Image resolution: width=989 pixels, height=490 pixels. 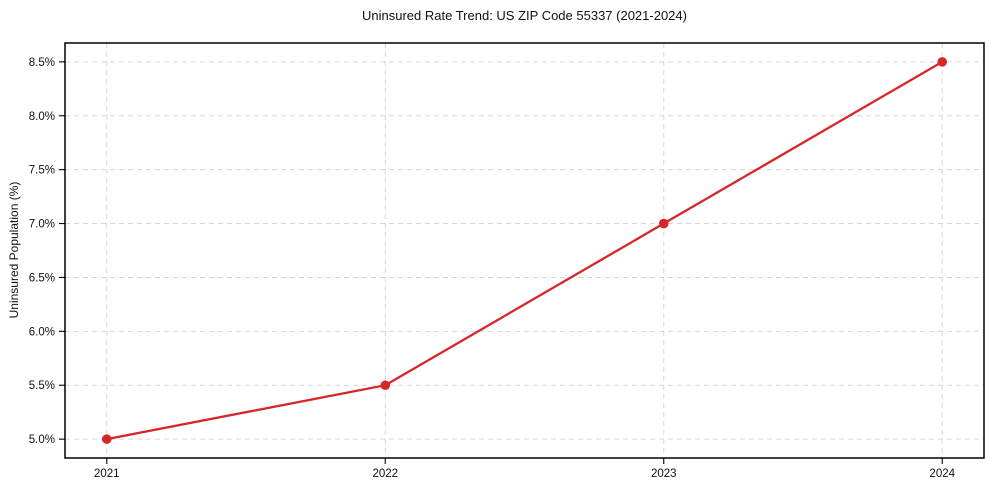 What do you see at coordinates (664, 474) in the screenshot?
I see `x-tick-label: 2023` at bounding box center [664, 474].